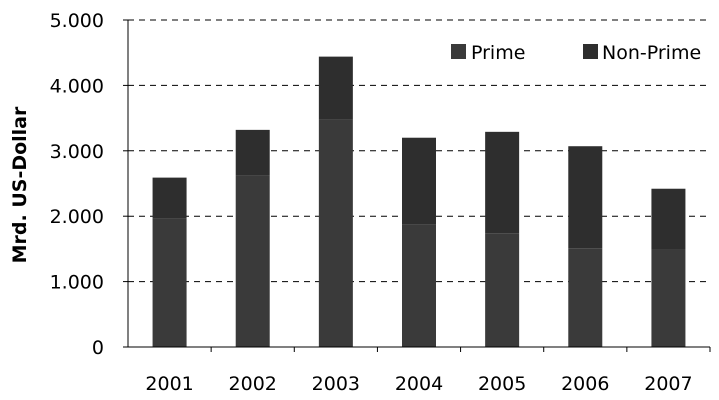 Image resolution: width=719 pixels, height=400 pixels. I want to click on x-tick-label: 2005, so click(502, 384).